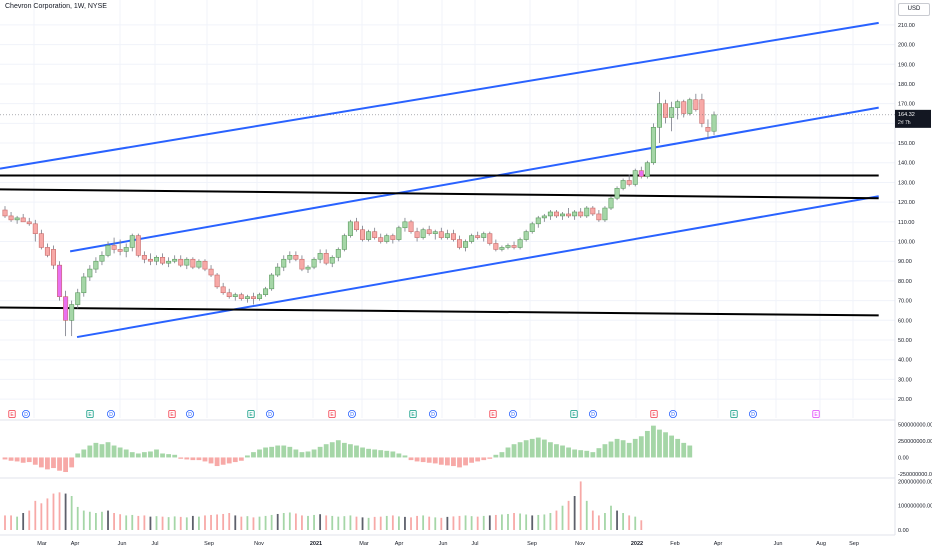 This screenshot has height=555, width=932. I want to click on volume-tick-label: 200000000.00, so click(915, 482).